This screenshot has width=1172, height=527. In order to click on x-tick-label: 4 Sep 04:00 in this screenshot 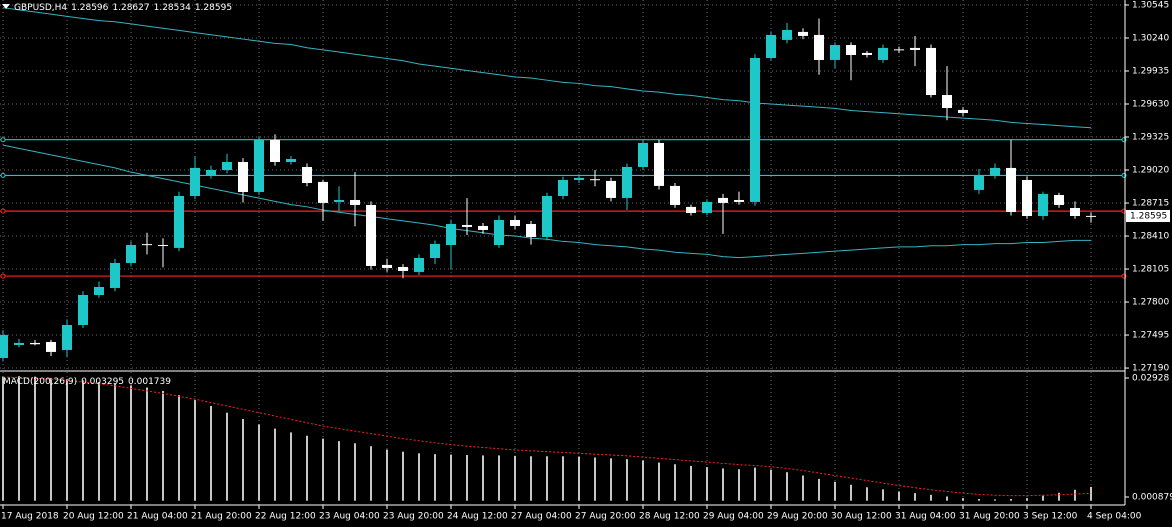, I will do `click(1114, 517)`.